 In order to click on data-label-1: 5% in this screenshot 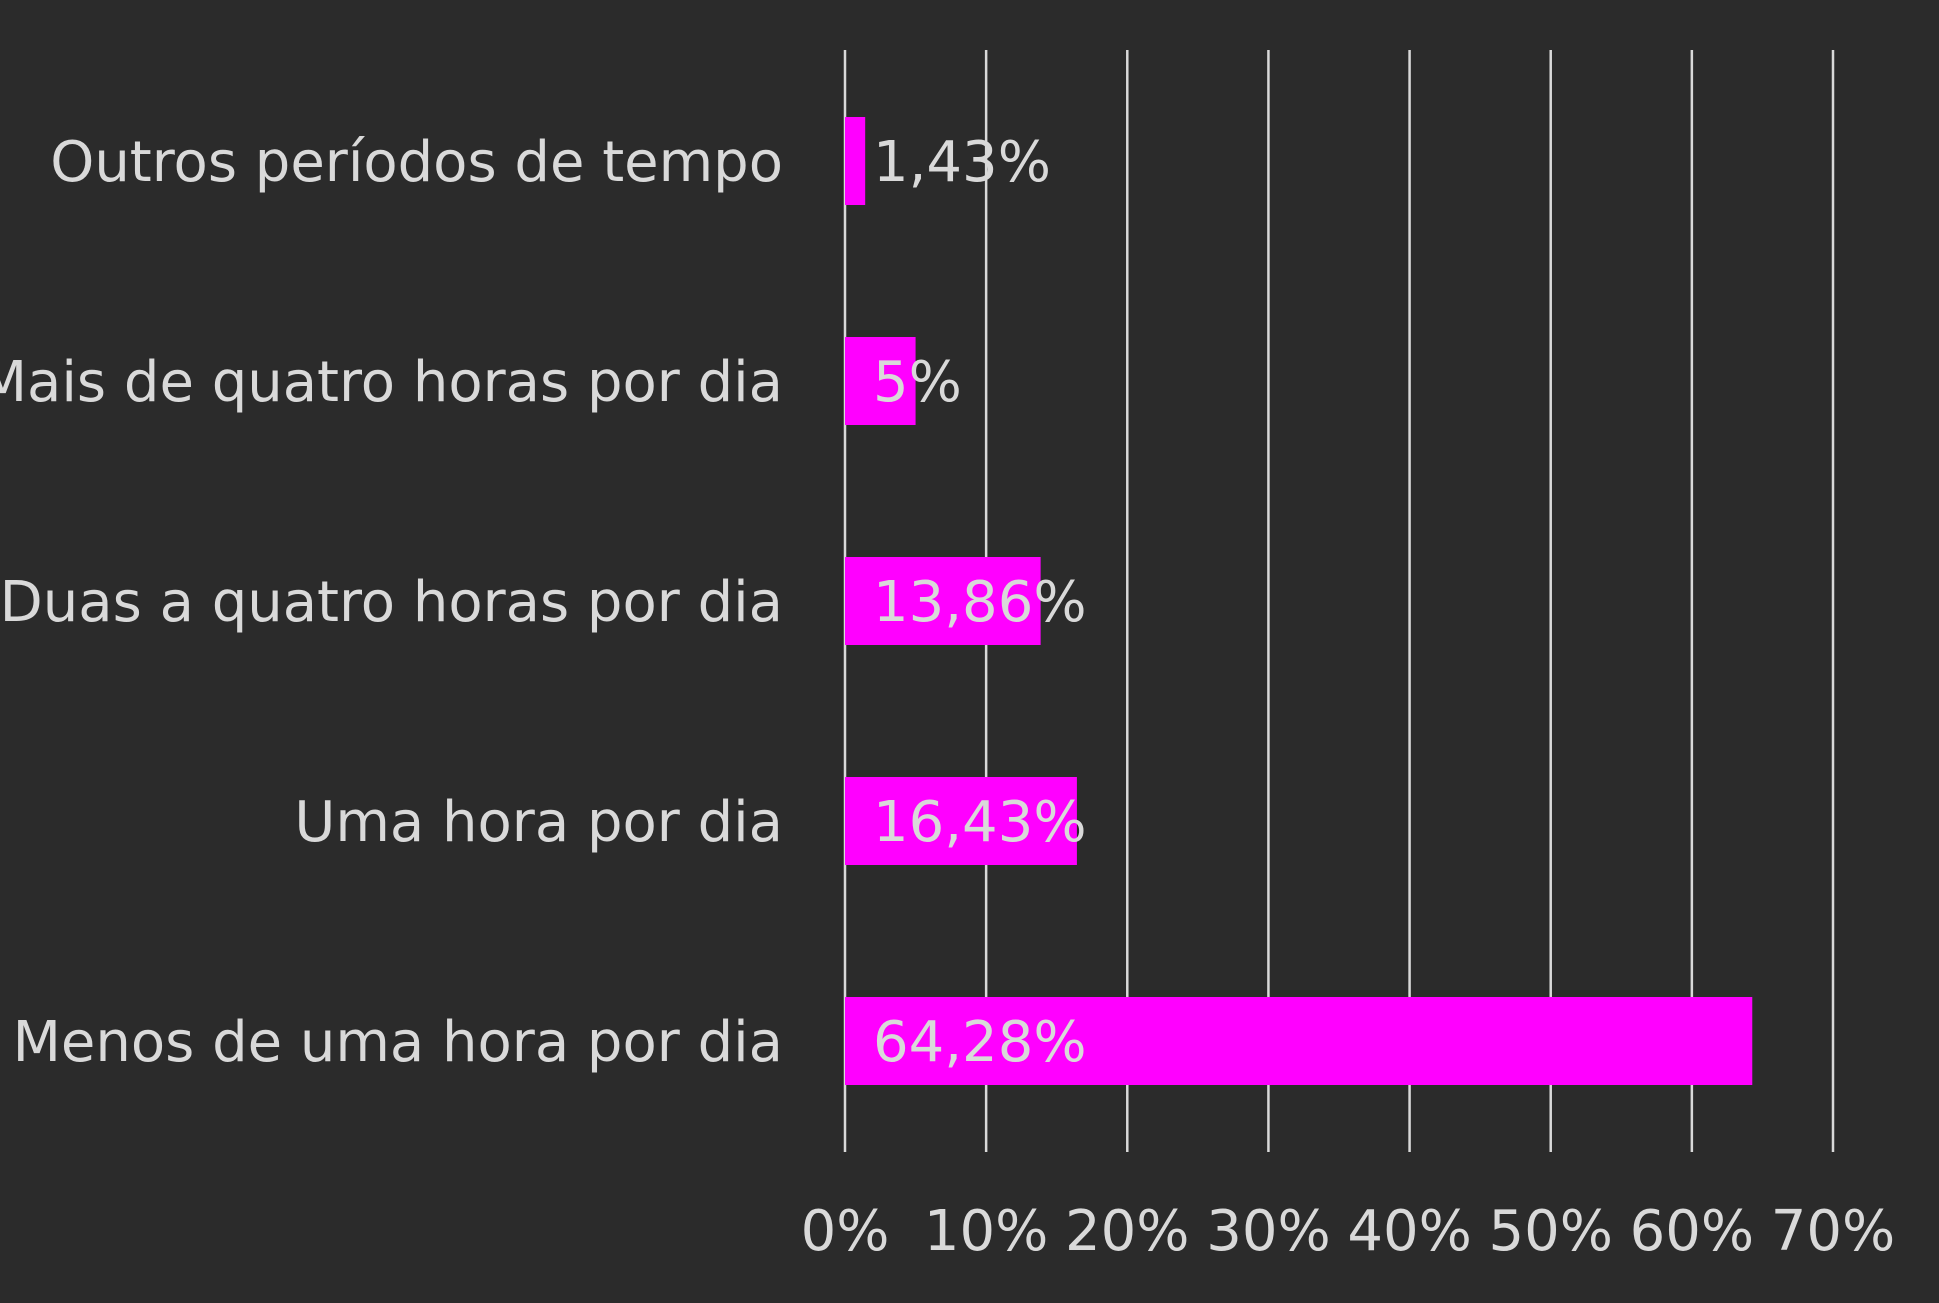, I will do `click(917, 382)`.